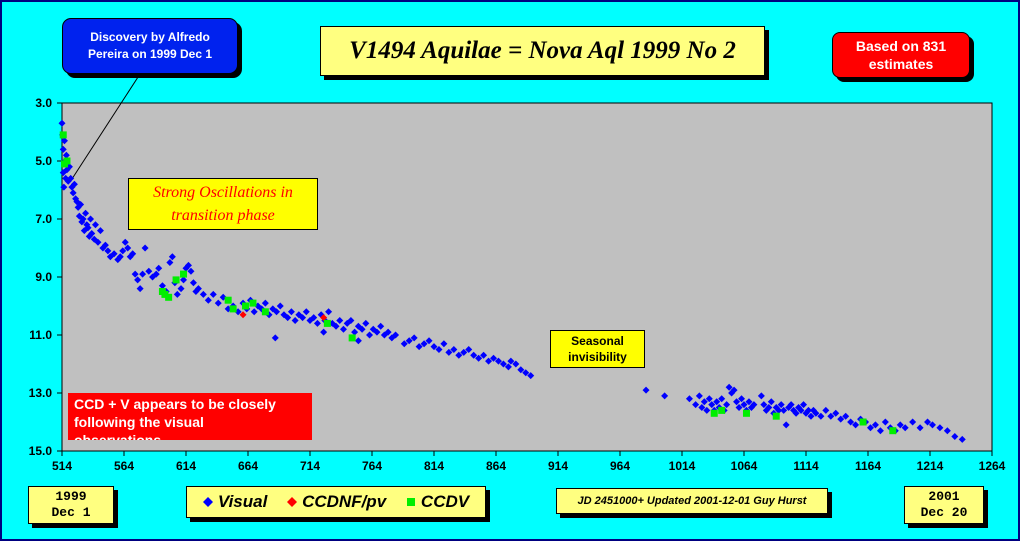  I want to click on y-tick-label: 11.0, so click(40, 335).